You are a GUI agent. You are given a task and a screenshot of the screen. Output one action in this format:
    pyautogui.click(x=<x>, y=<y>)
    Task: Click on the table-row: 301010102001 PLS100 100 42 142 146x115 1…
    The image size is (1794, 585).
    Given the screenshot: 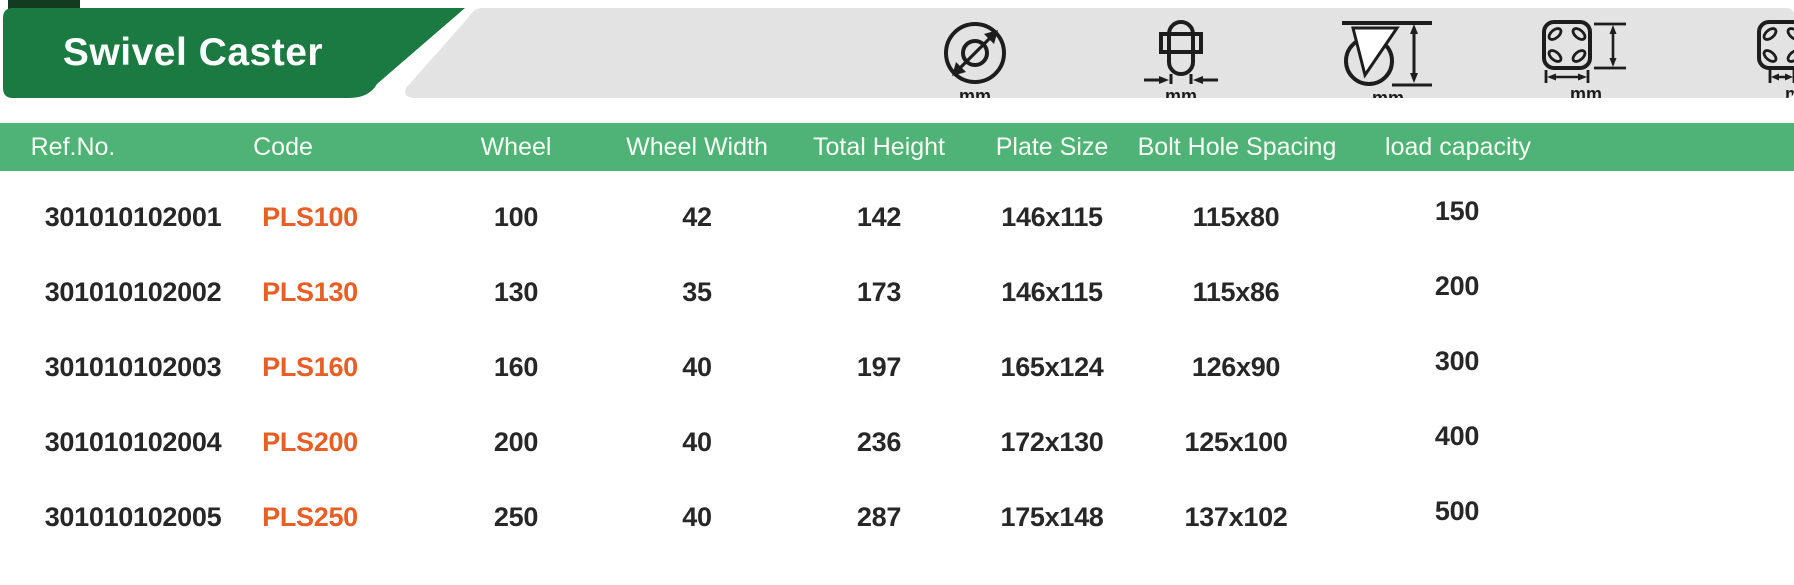 What is the action you would take?
    pyautogui.click(x=897, y=217)
    